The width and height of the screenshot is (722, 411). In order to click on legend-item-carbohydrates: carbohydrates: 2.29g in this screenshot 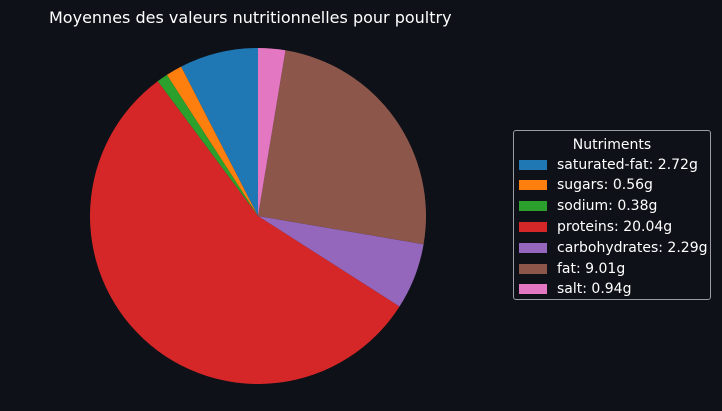, I will do `click(613, 247)`.